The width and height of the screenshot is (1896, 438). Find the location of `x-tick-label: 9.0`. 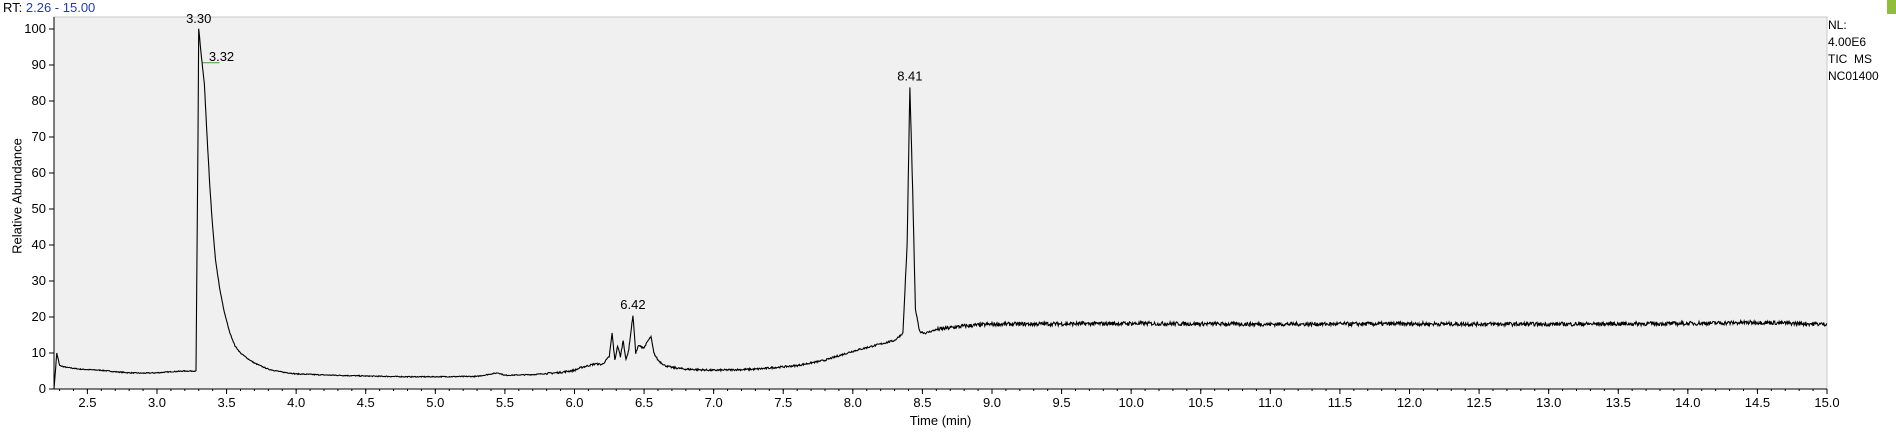

x-tick-label: 9.0 is located at coordinates (992, 402).